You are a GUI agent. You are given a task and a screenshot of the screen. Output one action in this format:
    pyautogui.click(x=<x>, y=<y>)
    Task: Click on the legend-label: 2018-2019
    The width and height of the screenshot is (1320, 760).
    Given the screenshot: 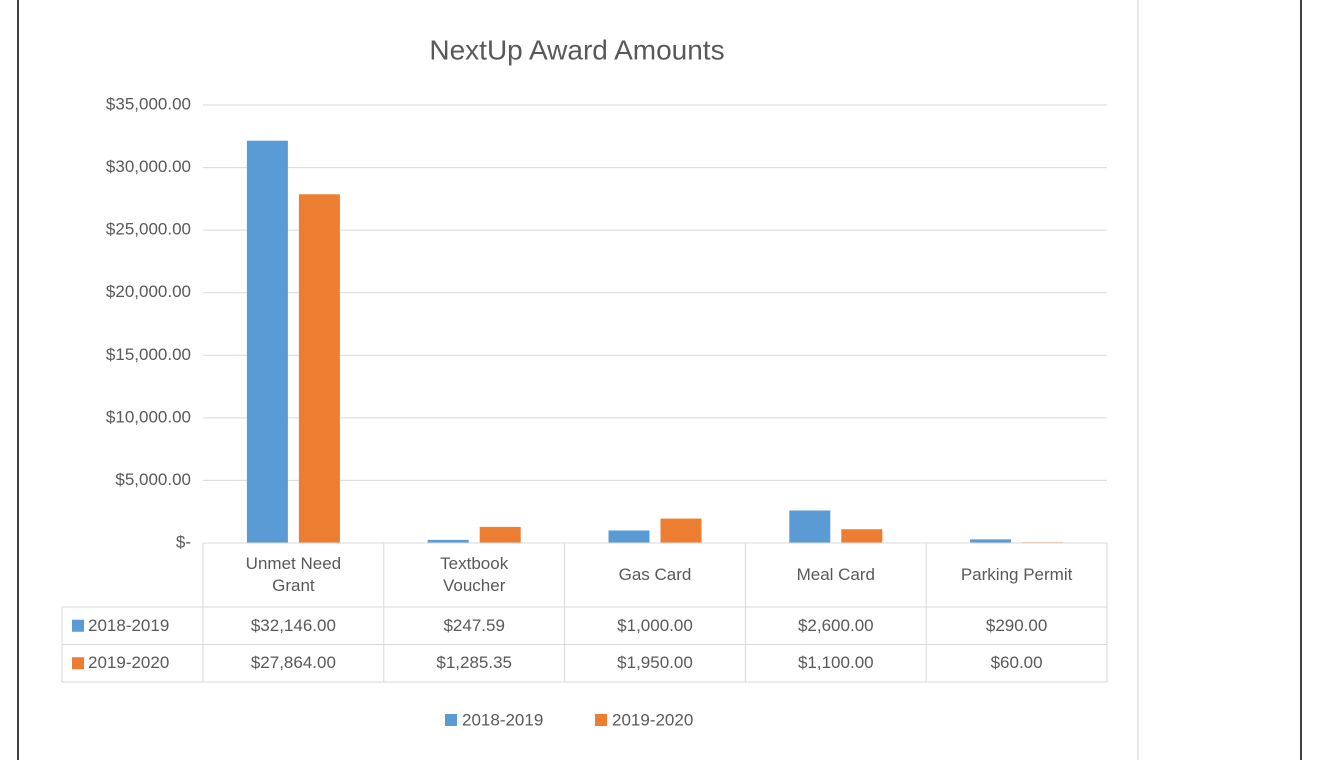 What is the action you would take?
    pyautogui.click(x=502, y=719)
    